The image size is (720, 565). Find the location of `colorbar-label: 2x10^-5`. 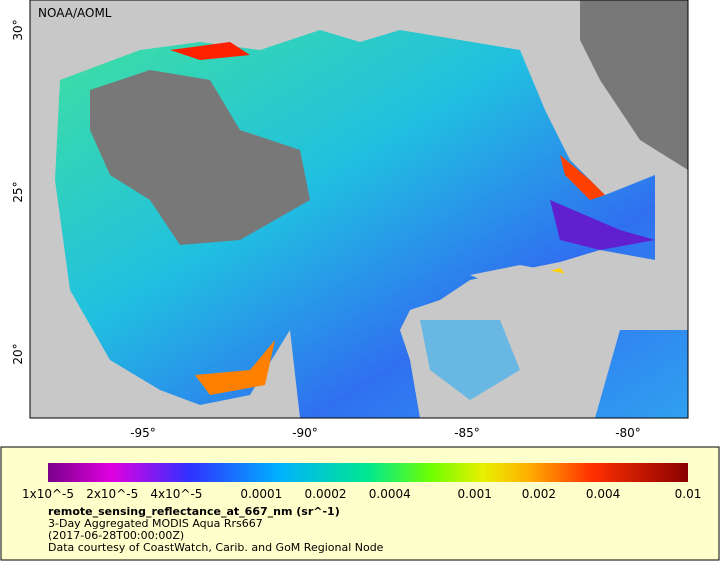

colorbar-label: 2x10^-5 is located at coordinates (112, 494).